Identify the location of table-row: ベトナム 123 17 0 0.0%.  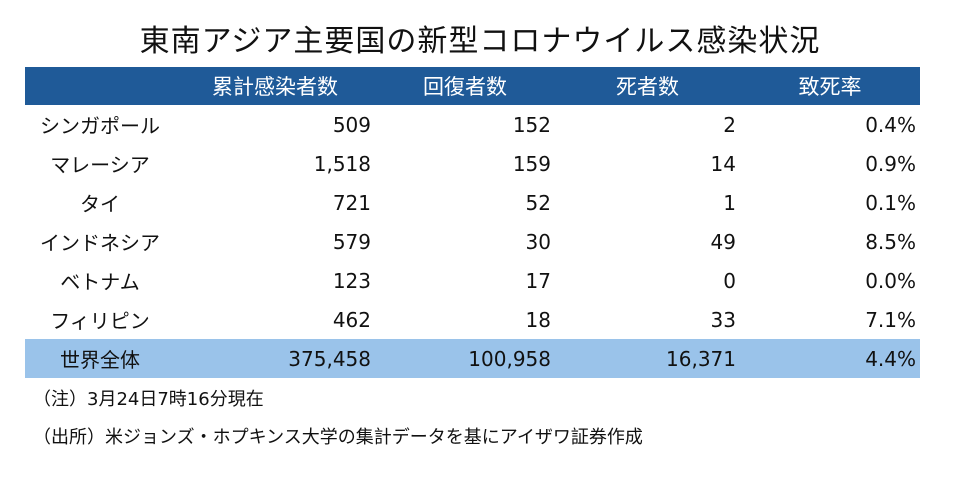
(472, 280).